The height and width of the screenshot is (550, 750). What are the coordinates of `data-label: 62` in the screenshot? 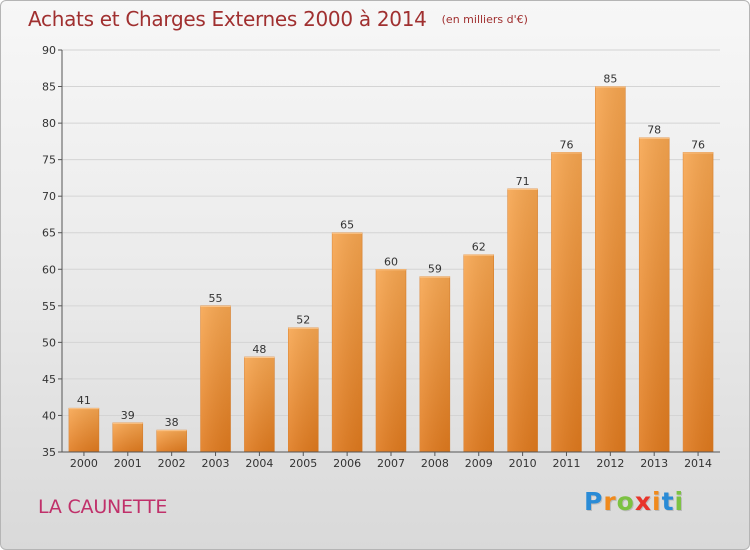 It's located at (479, 247).